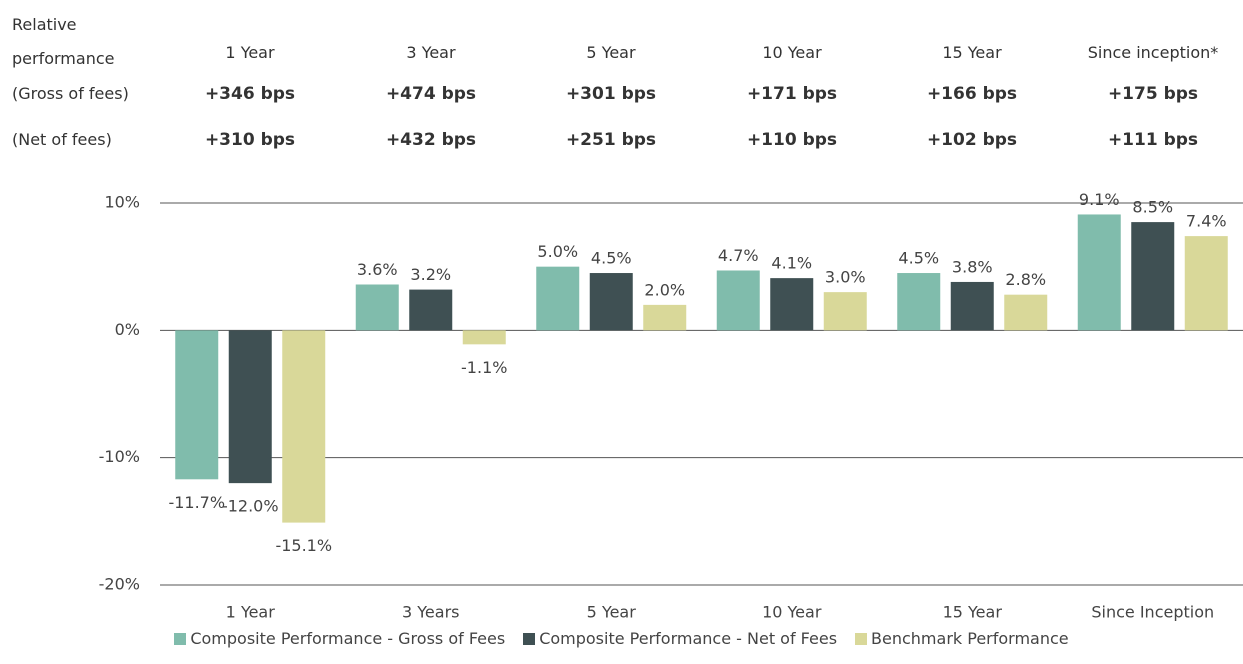 Image resolution: width=1243 pixels, height=664 pixels. Describe the element at coordinates (250, 140) in the screenshot. I see `cell: +310 bps` at that location.